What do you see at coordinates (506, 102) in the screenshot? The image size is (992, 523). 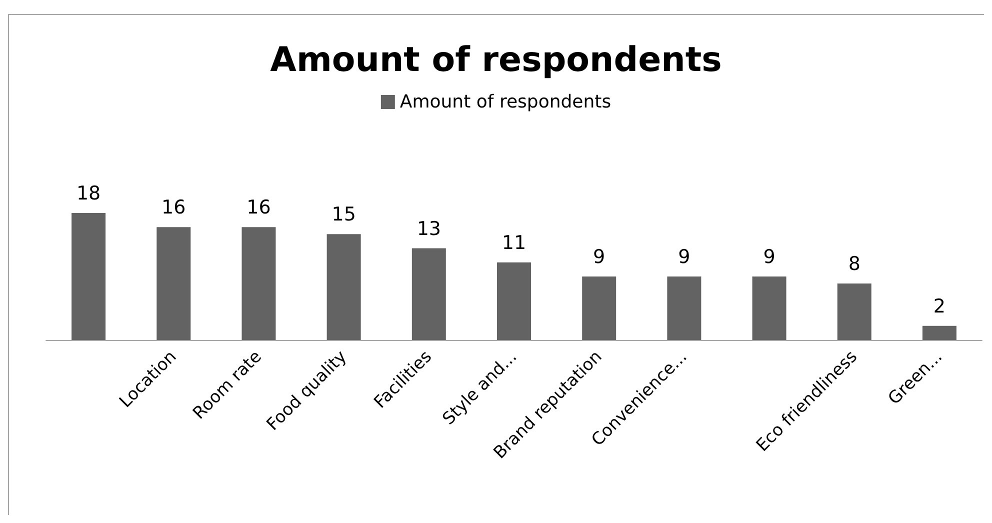 I see `legend-label: Amount of respondents` at bounding box center [506, 102].